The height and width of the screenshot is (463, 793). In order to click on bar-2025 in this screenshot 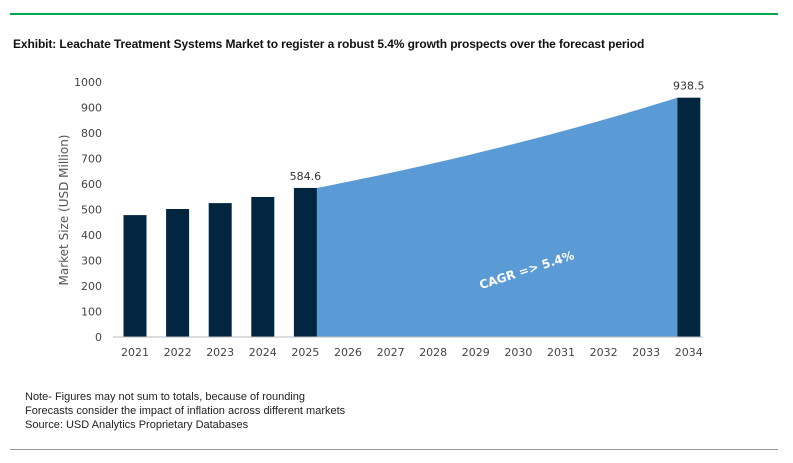, I will do `click(305, 262)`.